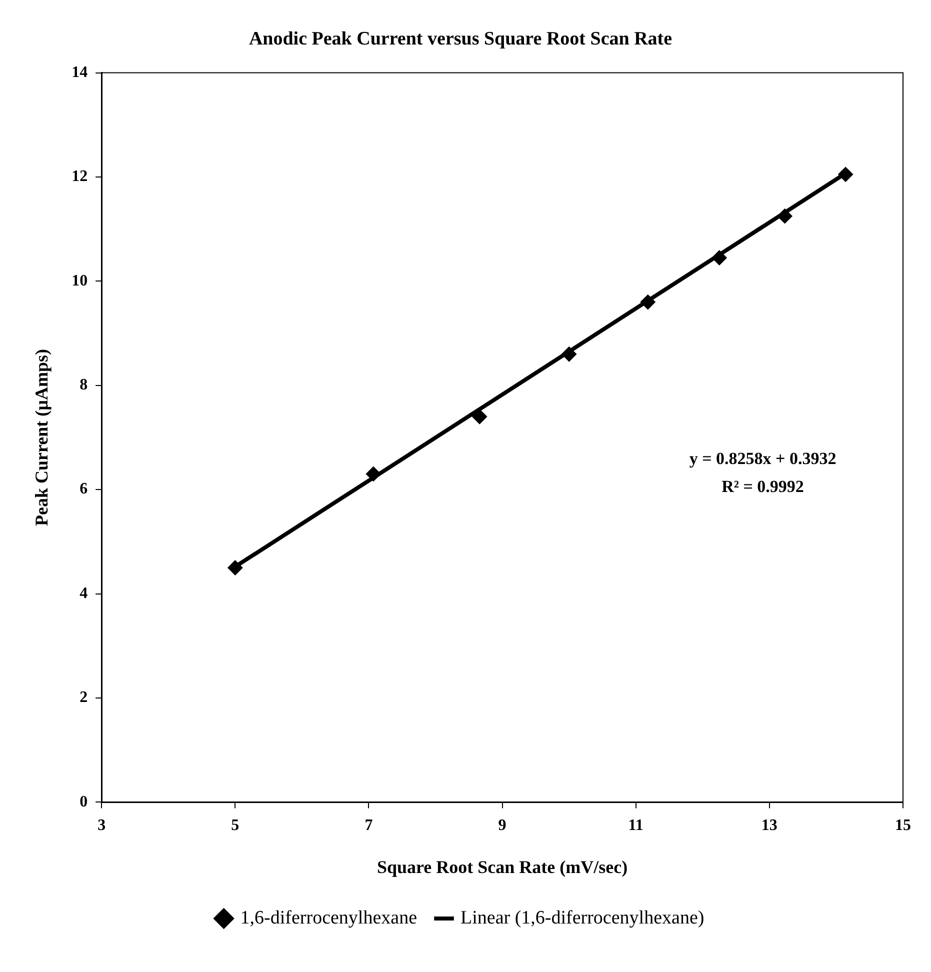 The width and height of the screenshot is (931, 972). I want to click on chart-title: Anodic Peak Current versus Square Root Scan Rate, so click(460, 39).